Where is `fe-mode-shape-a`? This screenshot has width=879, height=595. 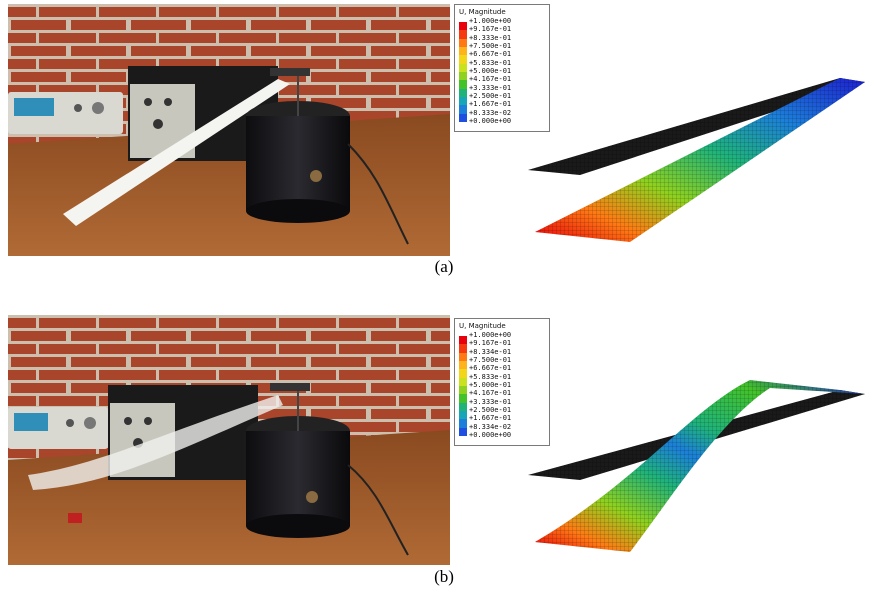
fe-mode-shape-a is located at coordinates (697, 160).